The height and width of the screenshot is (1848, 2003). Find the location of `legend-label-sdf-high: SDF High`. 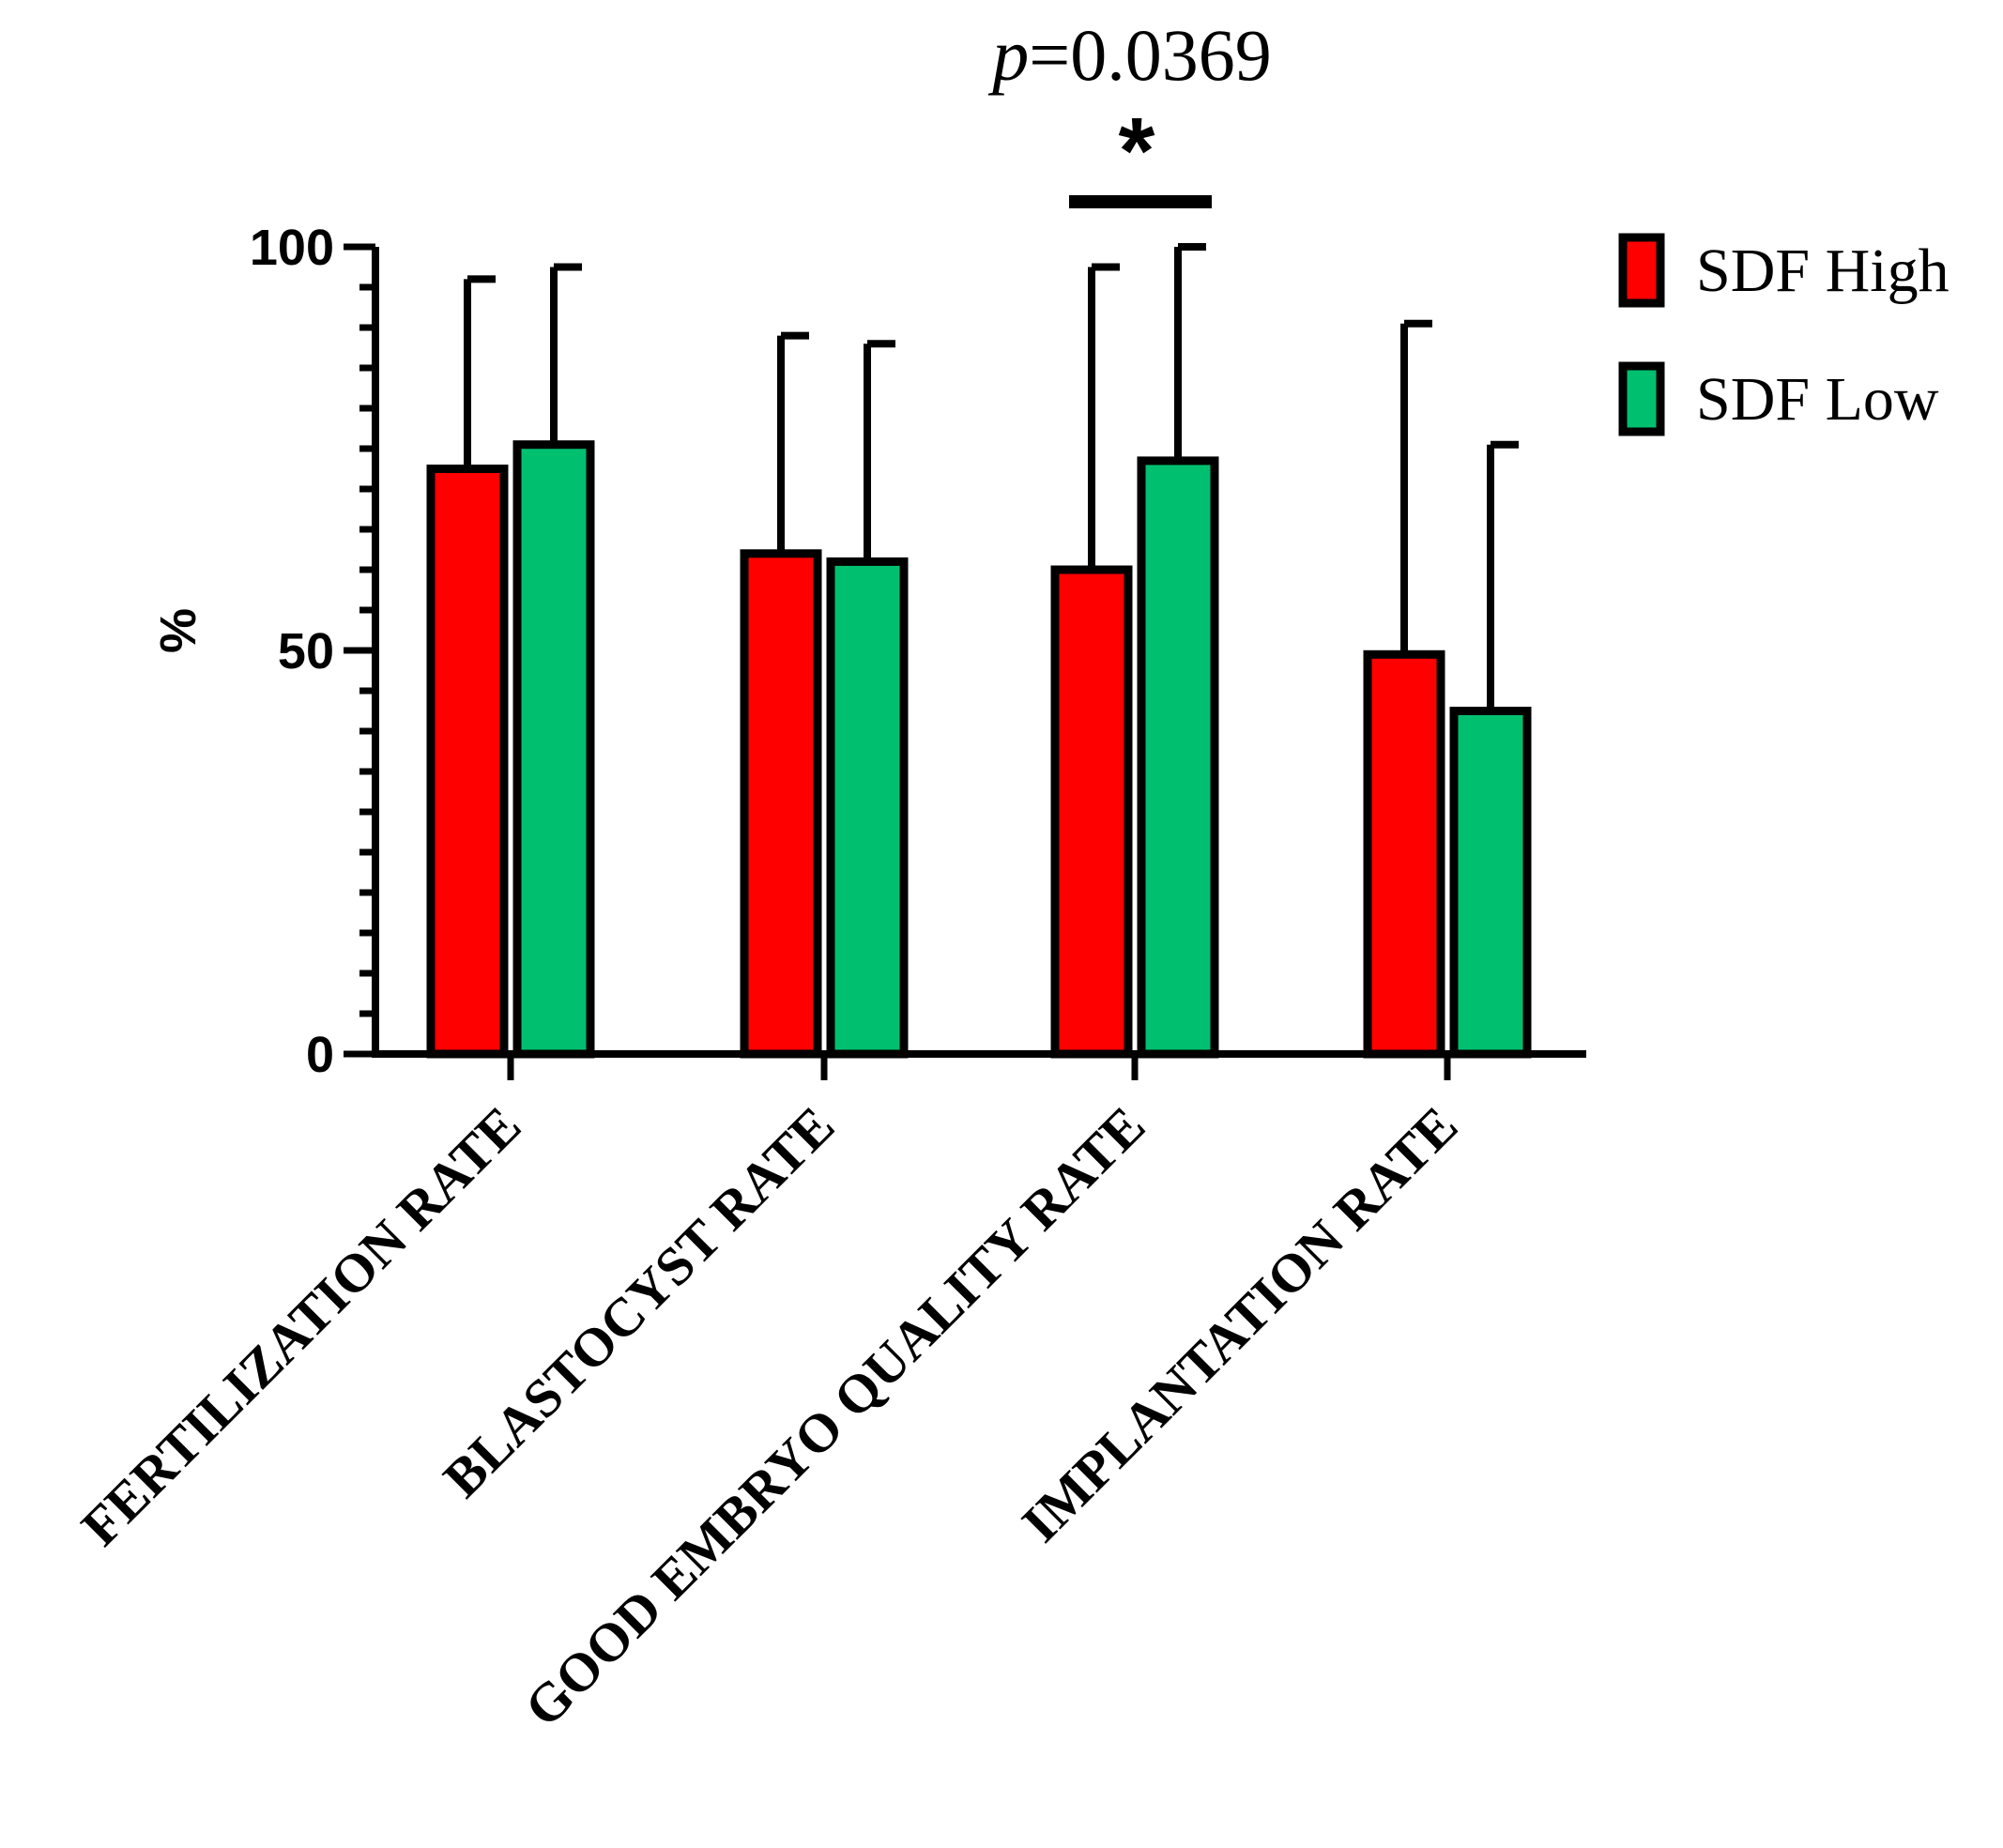

legend-label-sdf-high: SDF High is located at coordinates (1823, 271).